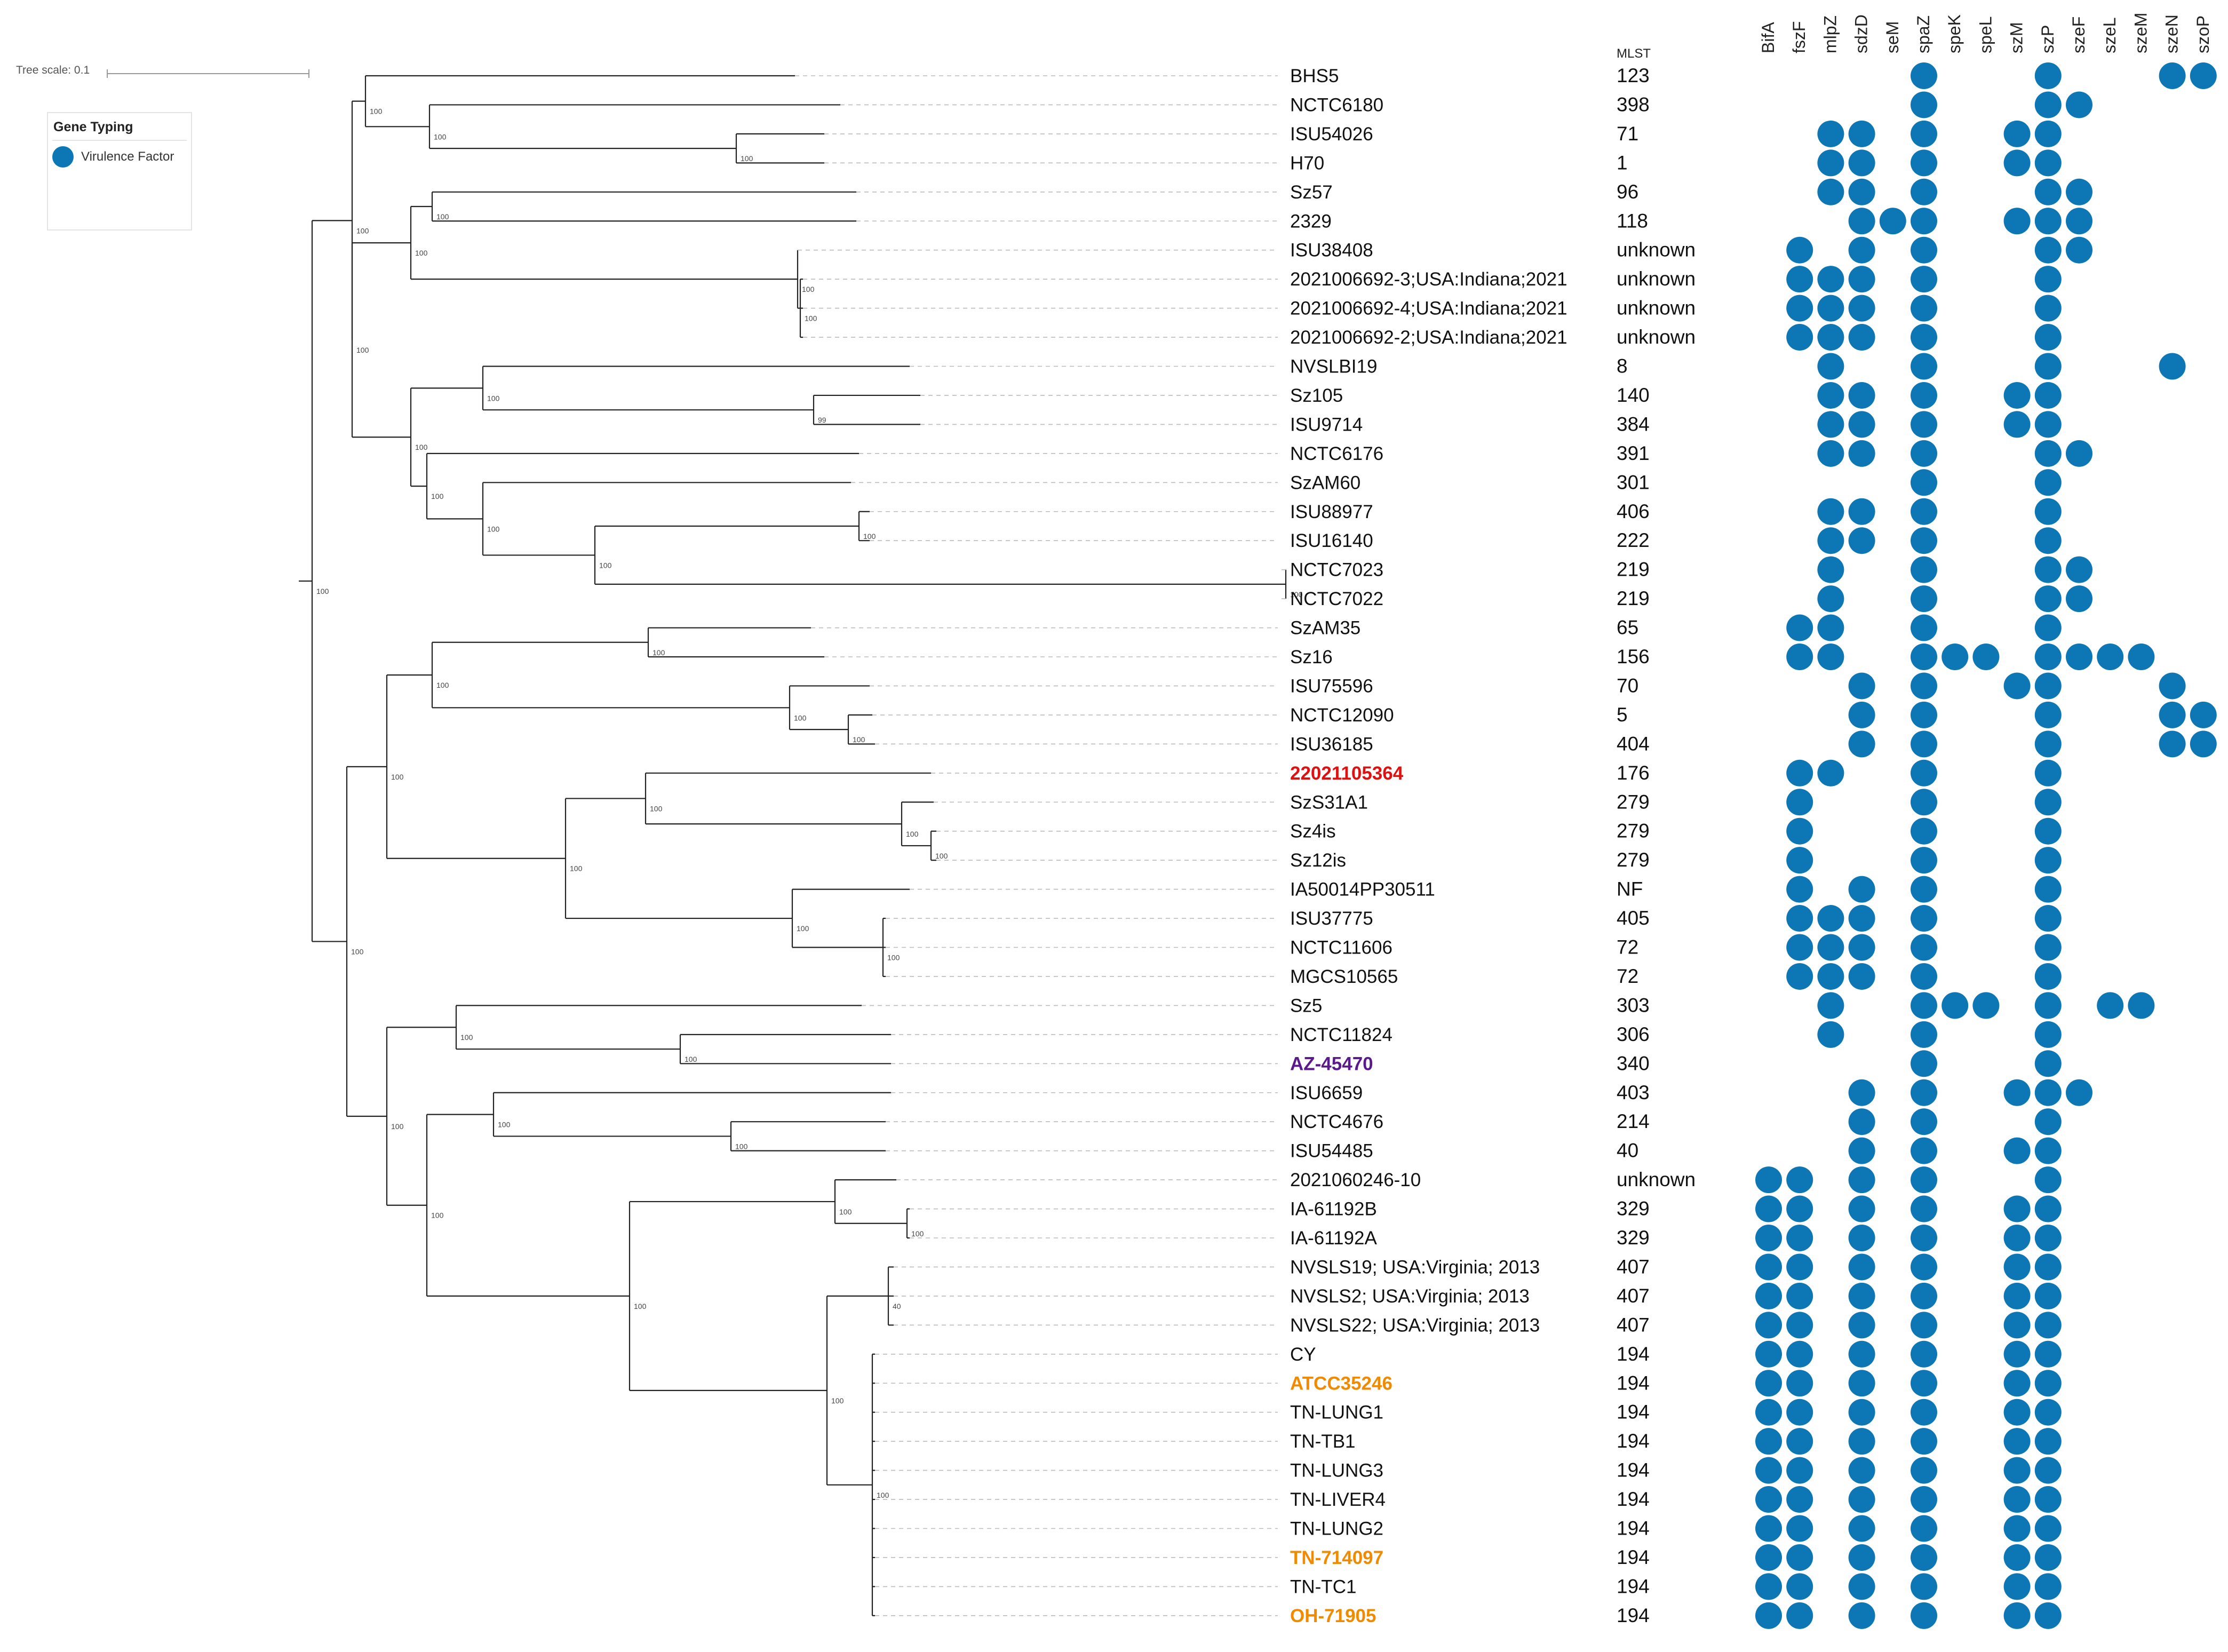 The height and width of the screenshot is (1652, 2228). I want to click on gene-header: szeL, so click(2109, 35).